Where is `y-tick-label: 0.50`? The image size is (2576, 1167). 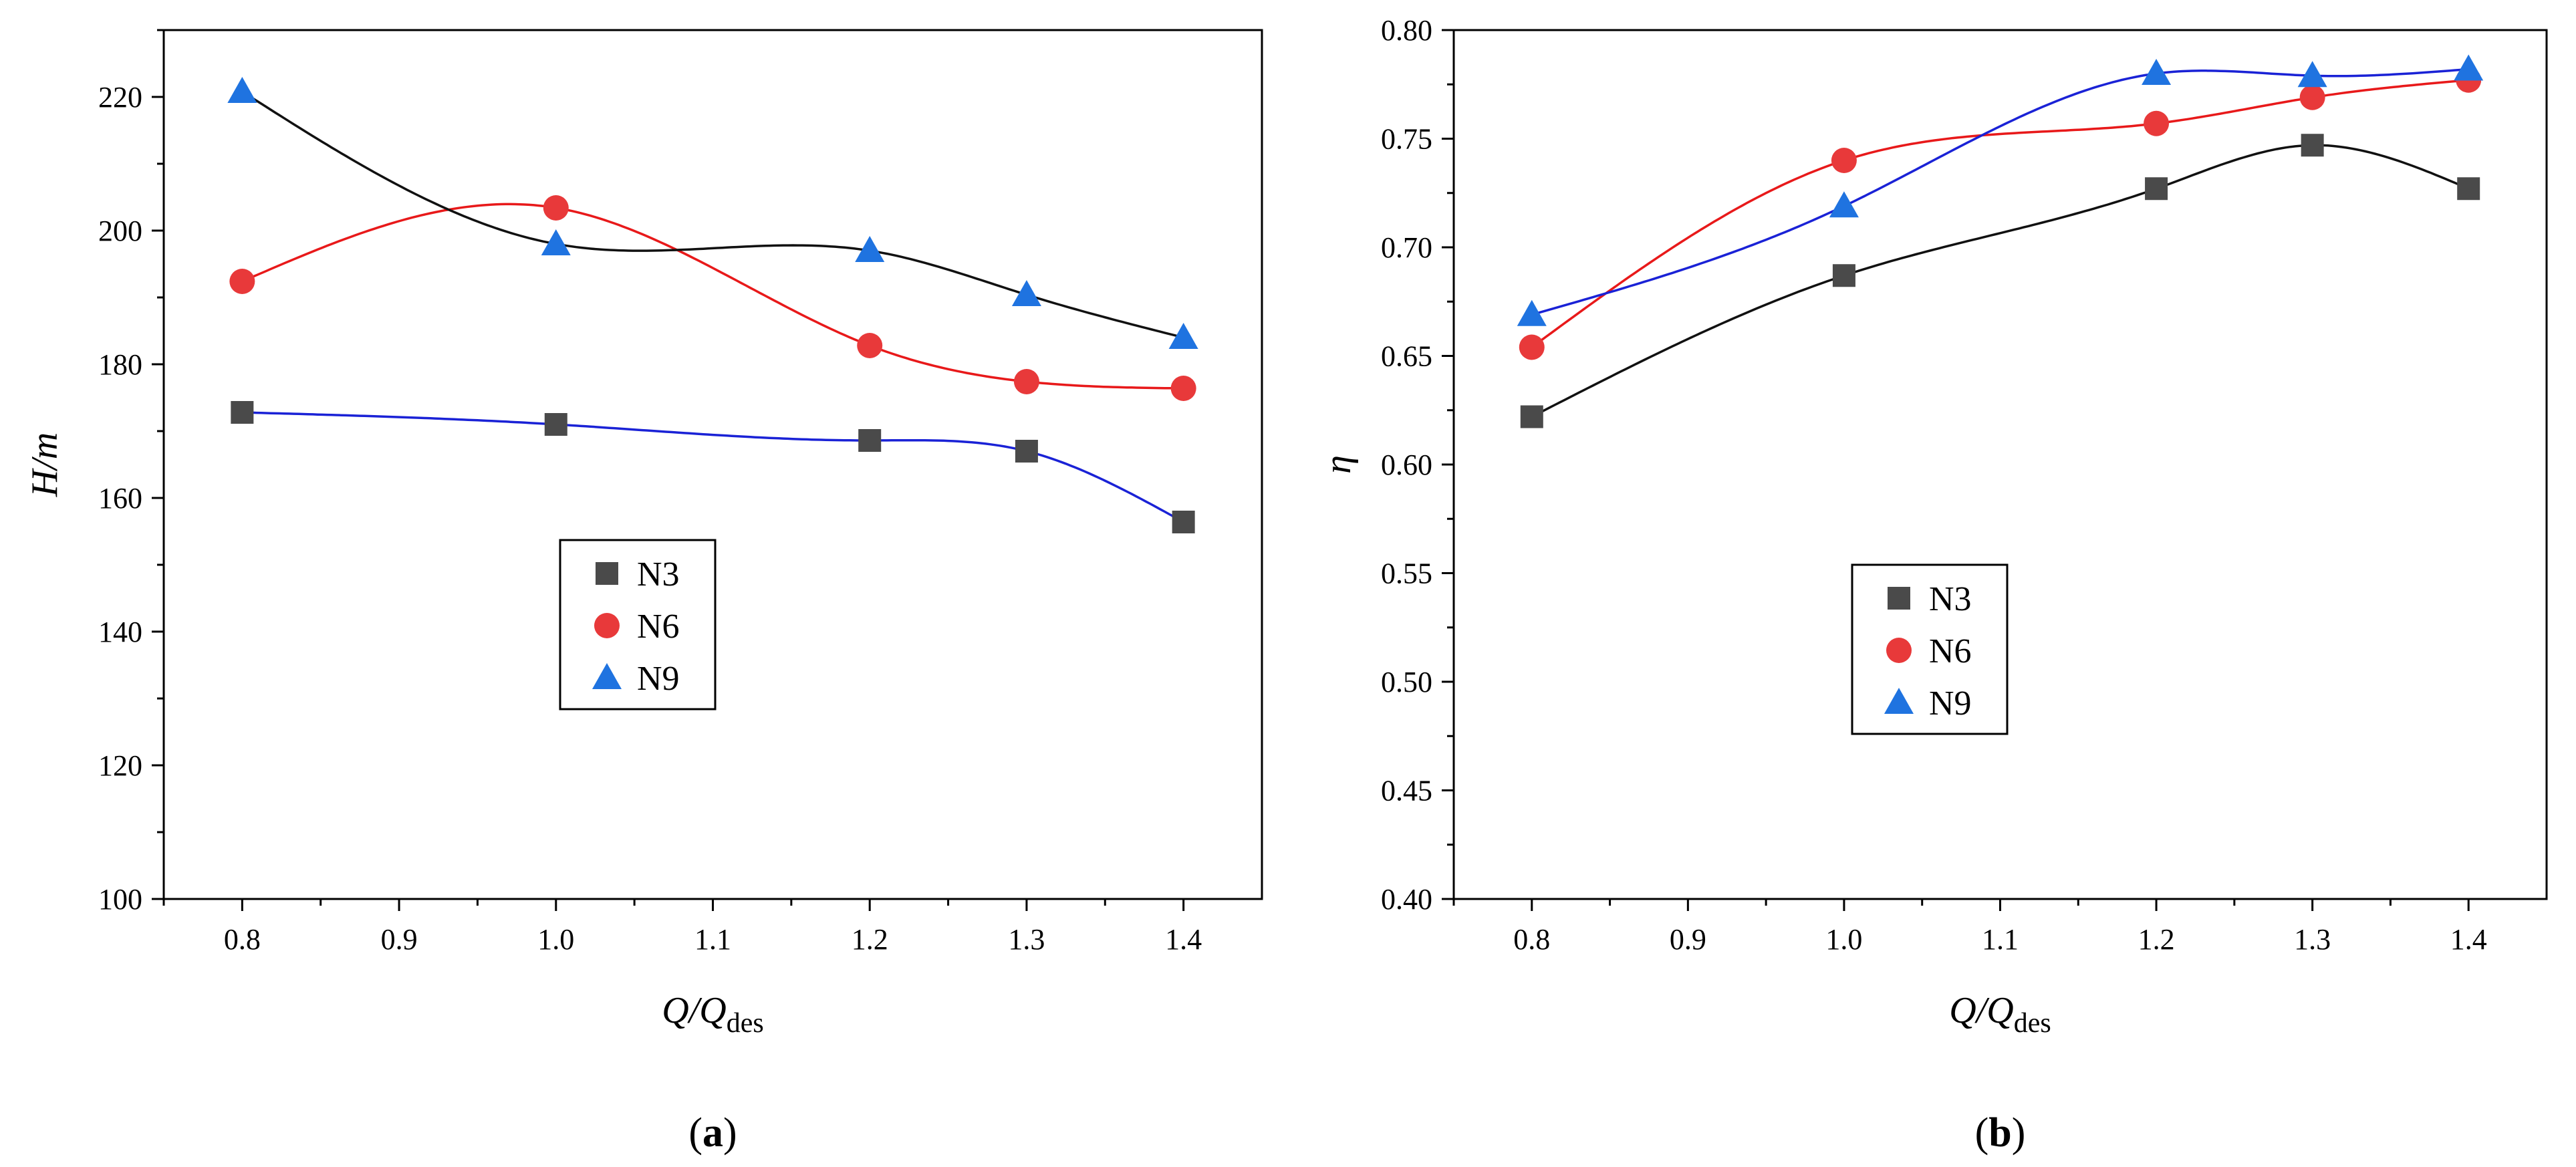 y-tick-label: 0.50 is located at coordinates (1406, 682).